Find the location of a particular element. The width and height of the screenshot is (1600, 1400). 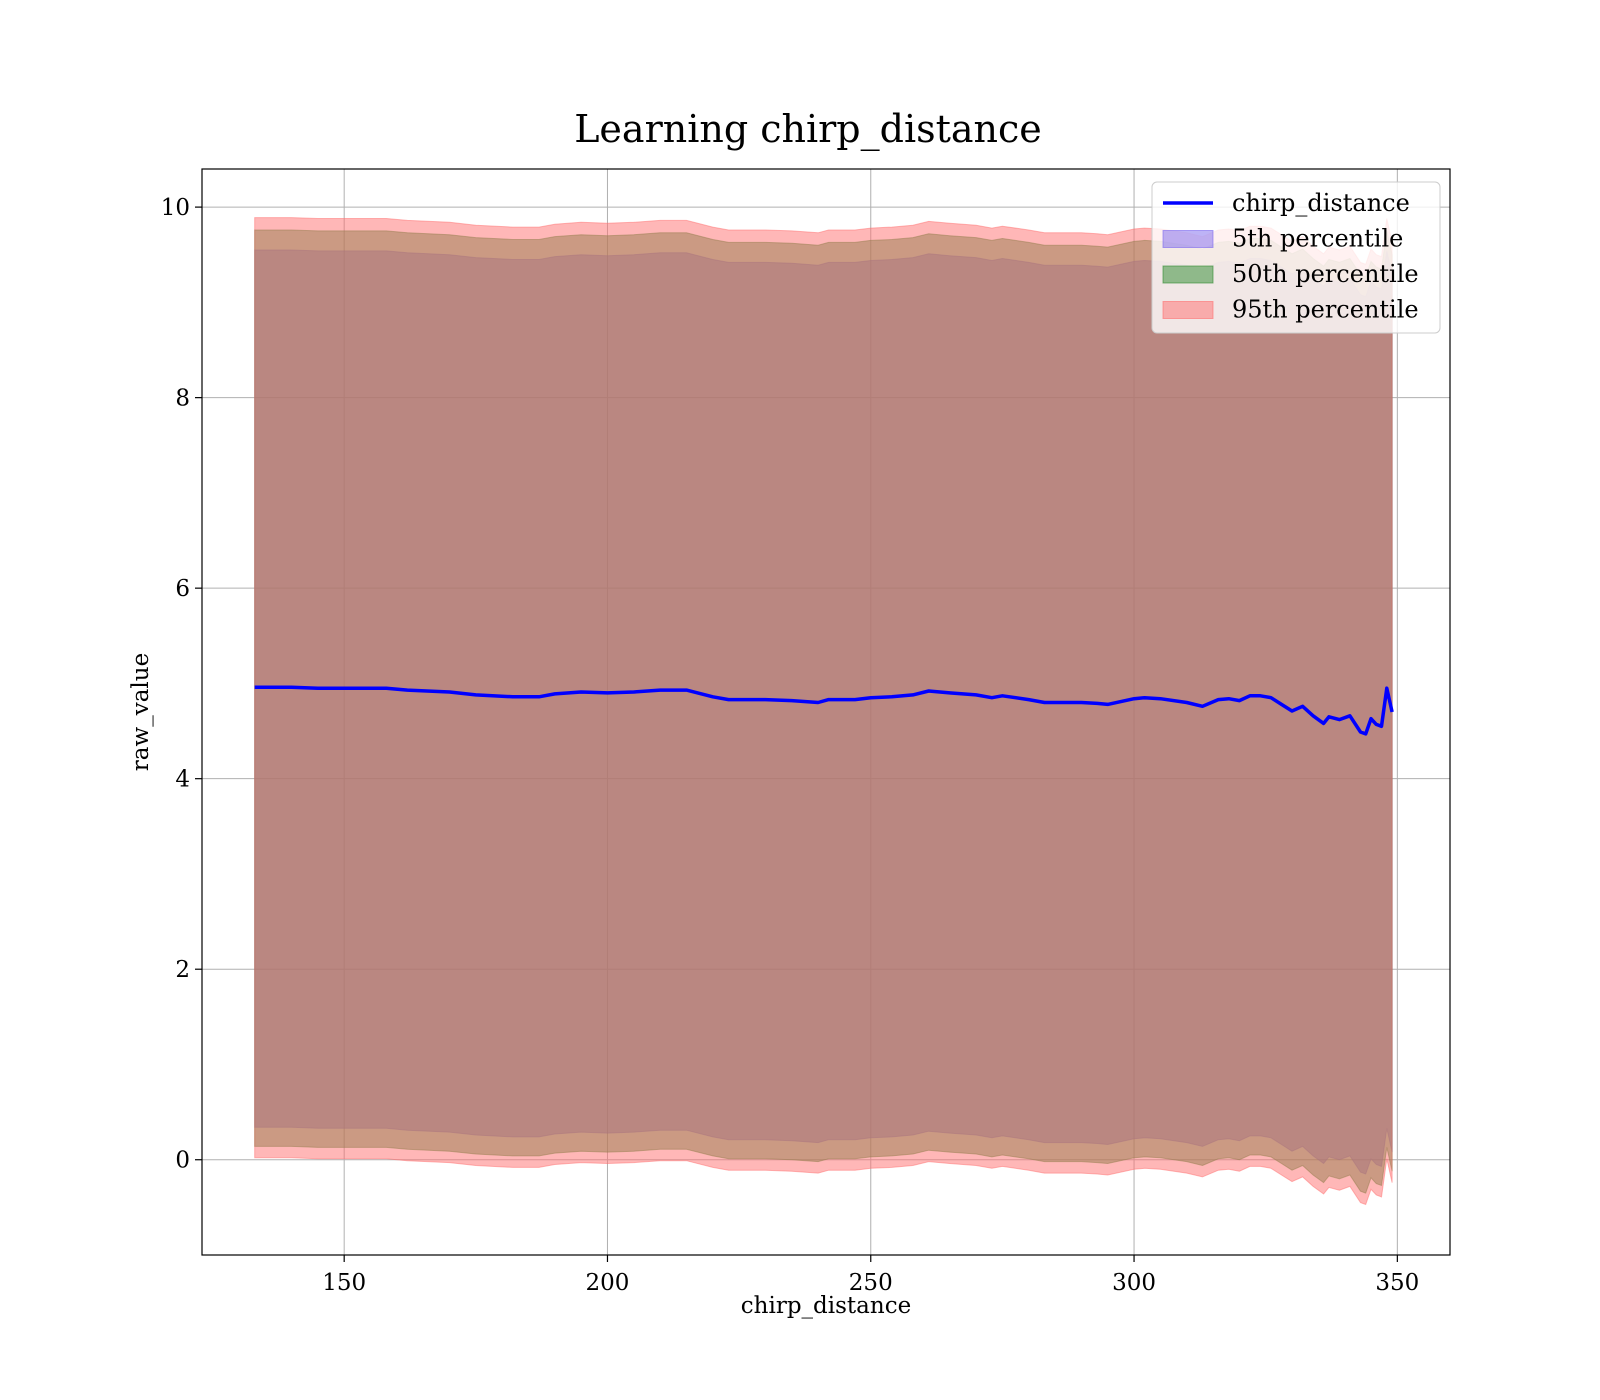

y-tick-label: 8 is located at coordinates (182, 399).